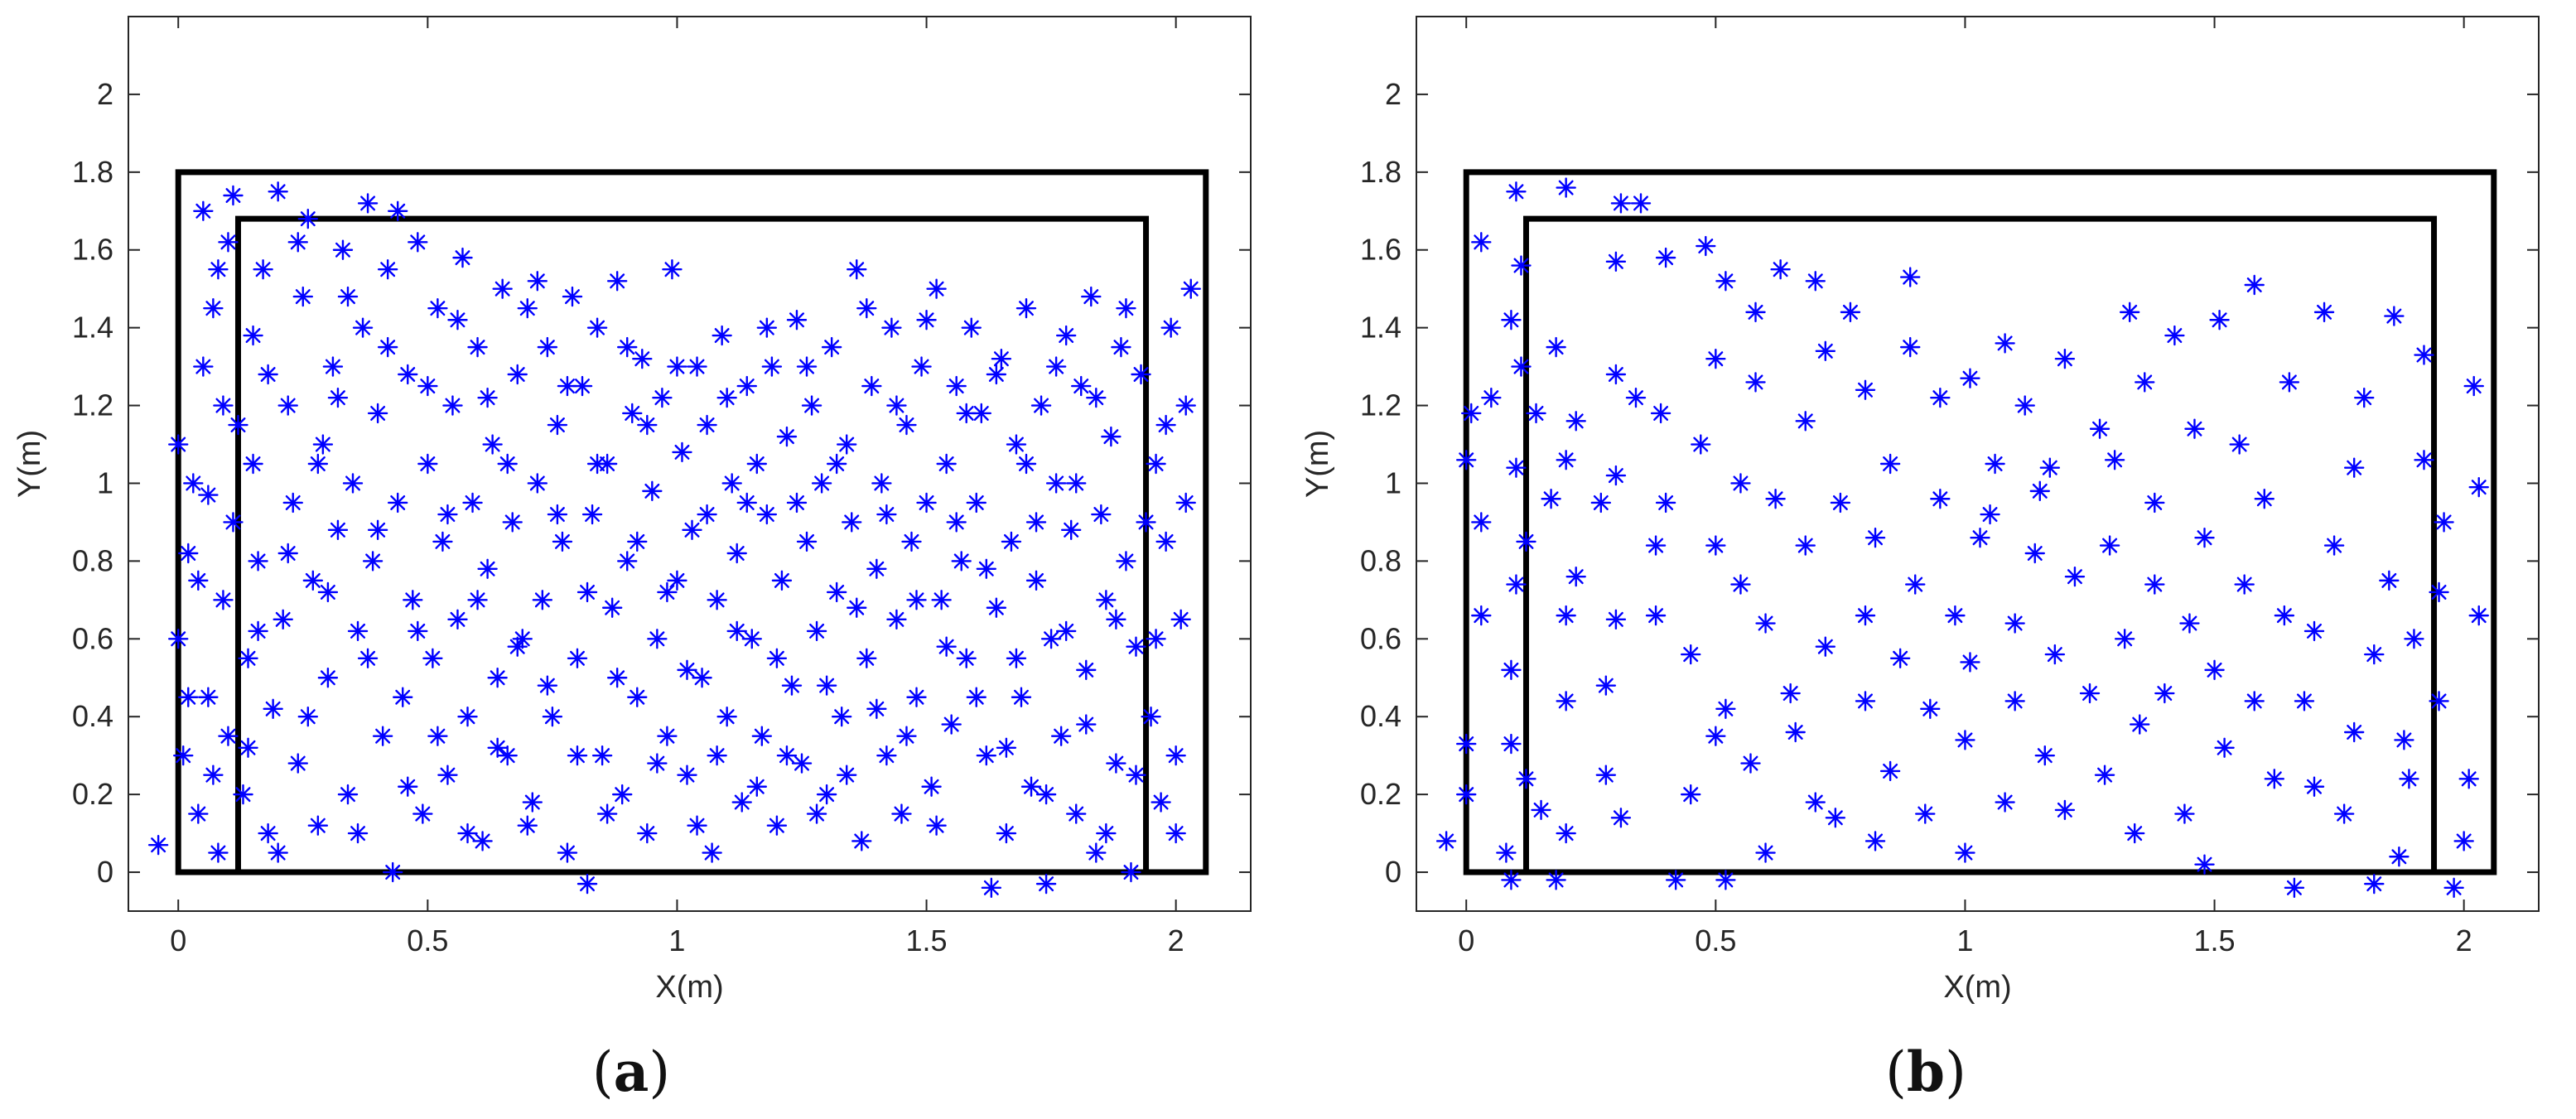 The width and height of the screenshot is (2576, 1119). Describe the element at coordinates (1381, 560) in the screenshot. I see `y-tick-label: 0.8` at that location.